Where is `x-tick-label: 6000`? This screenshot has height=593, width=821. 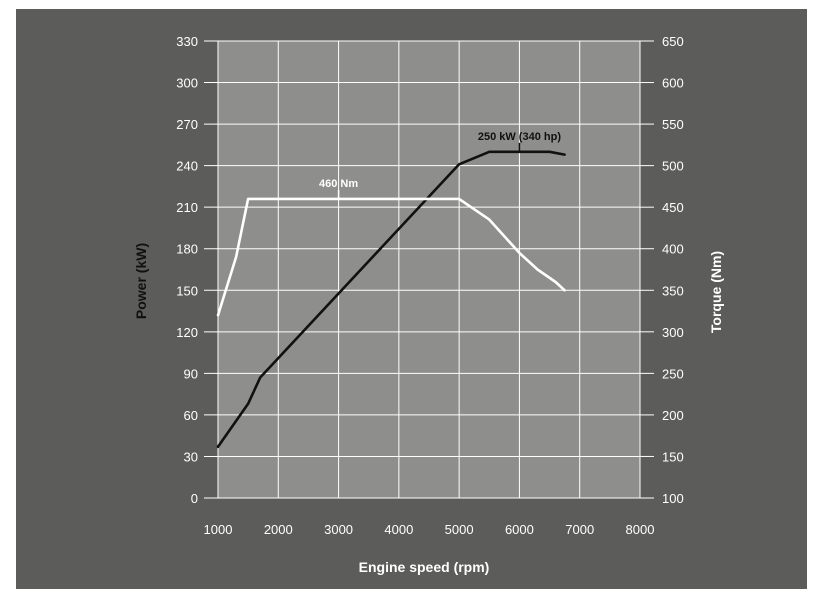 x-tick-label: 6000 is located at coordinates (519, 529).